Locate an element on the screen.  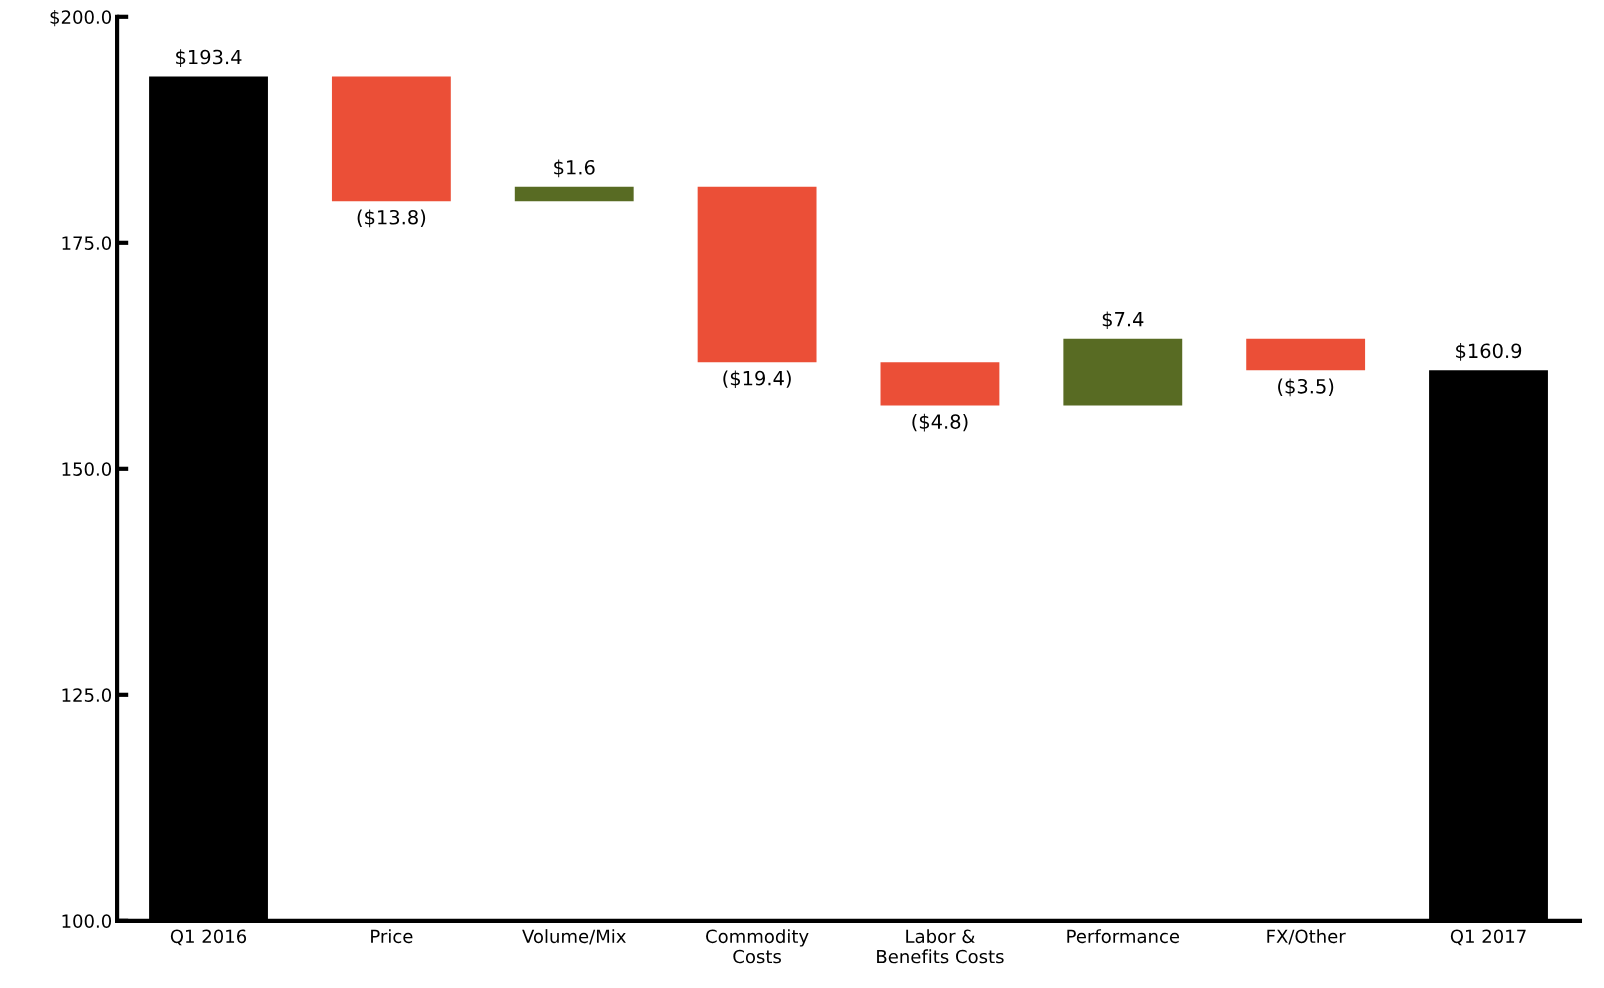
data-label: ($3.5) is located at coordinates (1306, 387).